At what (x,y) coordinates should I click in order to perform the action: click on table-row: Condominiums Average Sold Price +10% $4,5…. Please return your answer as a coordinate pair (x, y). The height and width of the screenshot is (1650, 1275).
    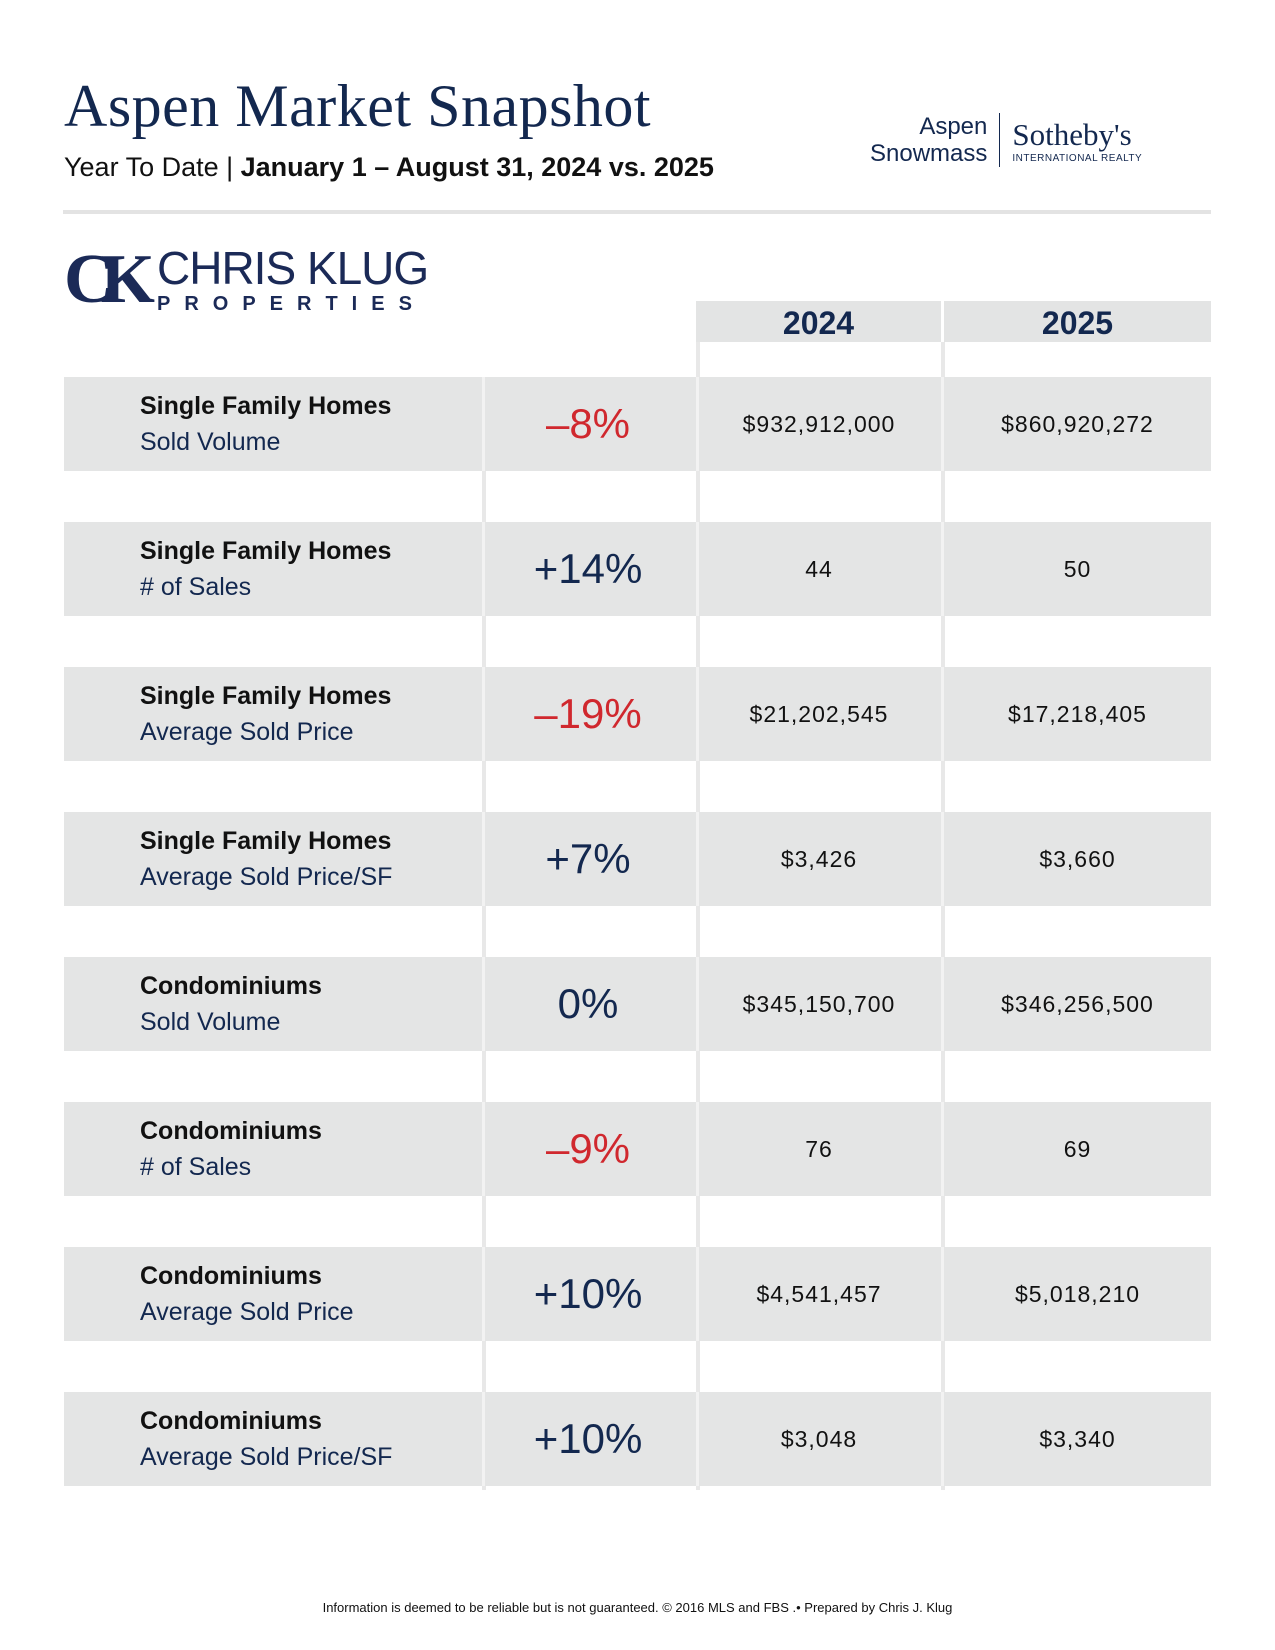
    Looking at the image, I should click on (637, 1294).